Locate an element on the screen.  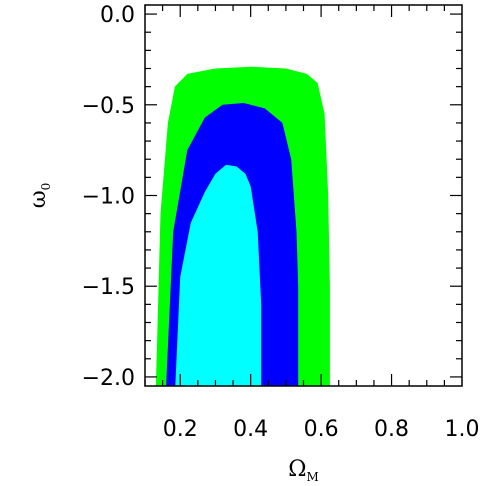
y-tick-label: 0.0 is located at coordinates (117, 15).